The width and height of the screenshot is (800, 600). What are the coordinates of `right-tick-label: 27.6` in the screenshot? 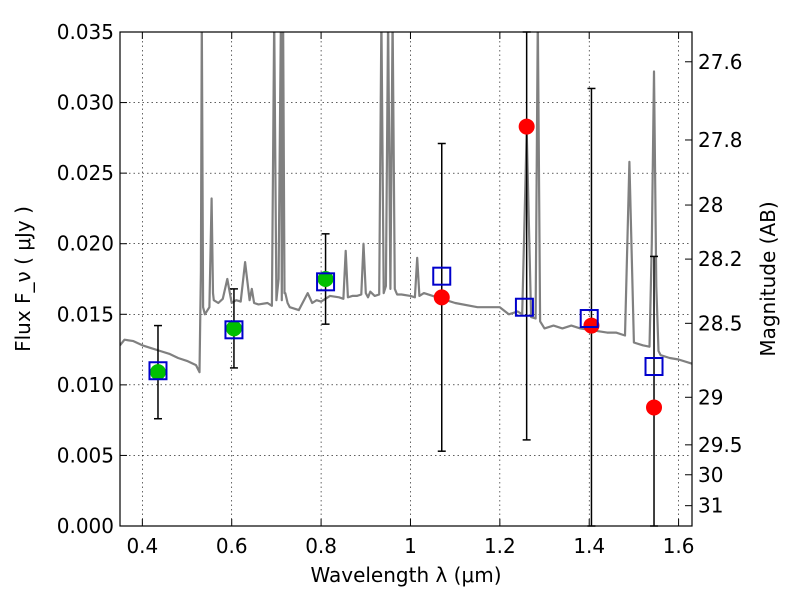 It's located at (720, 62).